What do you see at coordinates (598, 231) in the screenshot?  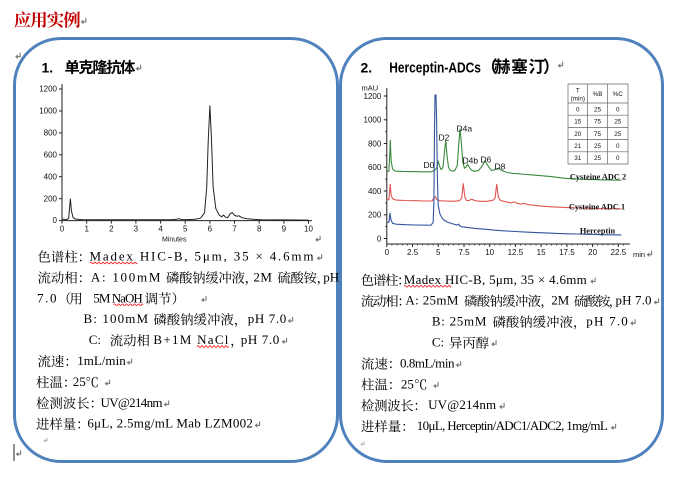 I see `svg-text: Herceptin` at bounding box center [598, 231].